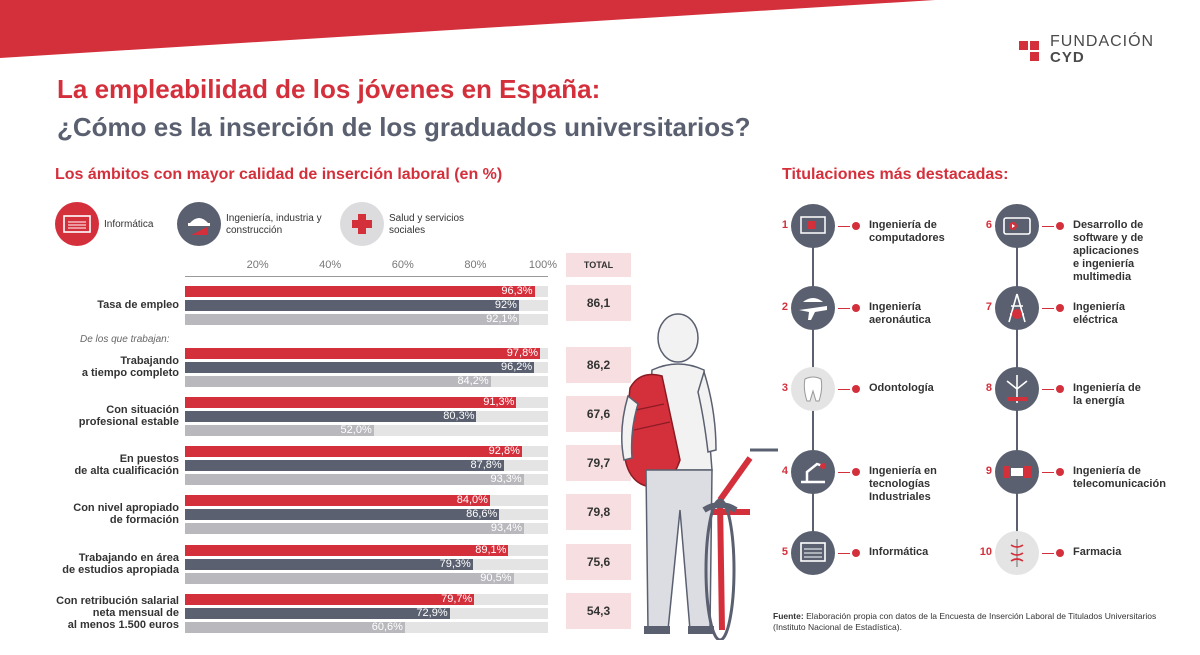 The height and width of the screenshot is (655, 1200). What do you see at coordinates (598, 512) in the screenshot?
I see `total-value: 79,8` at bounding box center [598, 512].